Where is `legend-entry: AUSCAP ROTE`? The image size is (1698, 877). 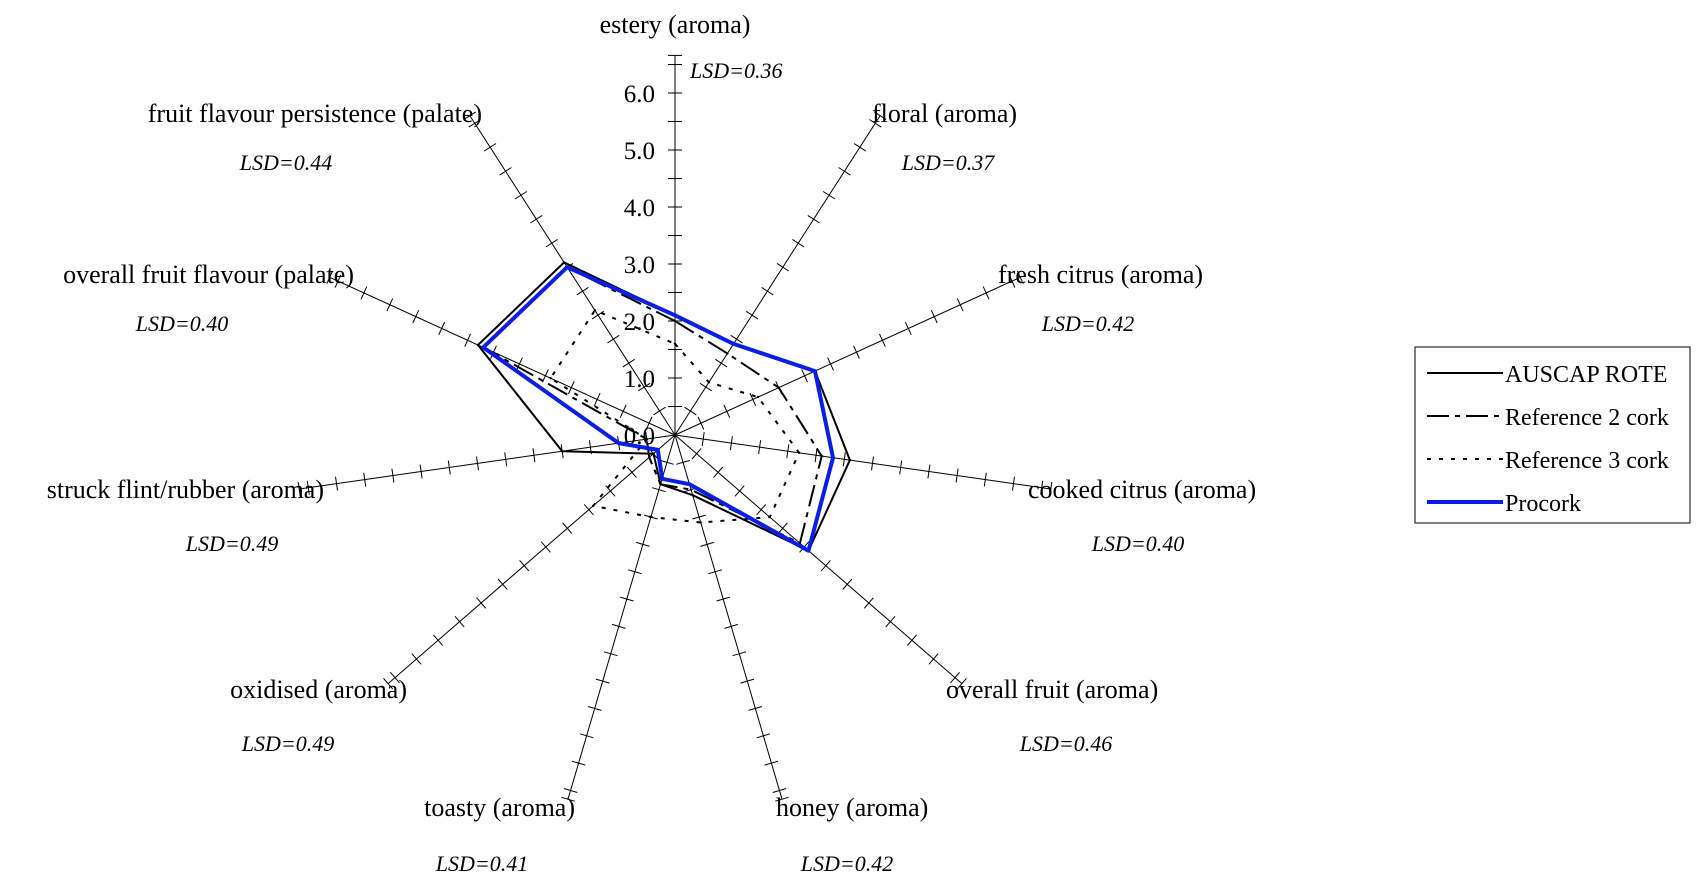 legend-entry: AUSCAP ROTE is located at coordinates (1586, 375).